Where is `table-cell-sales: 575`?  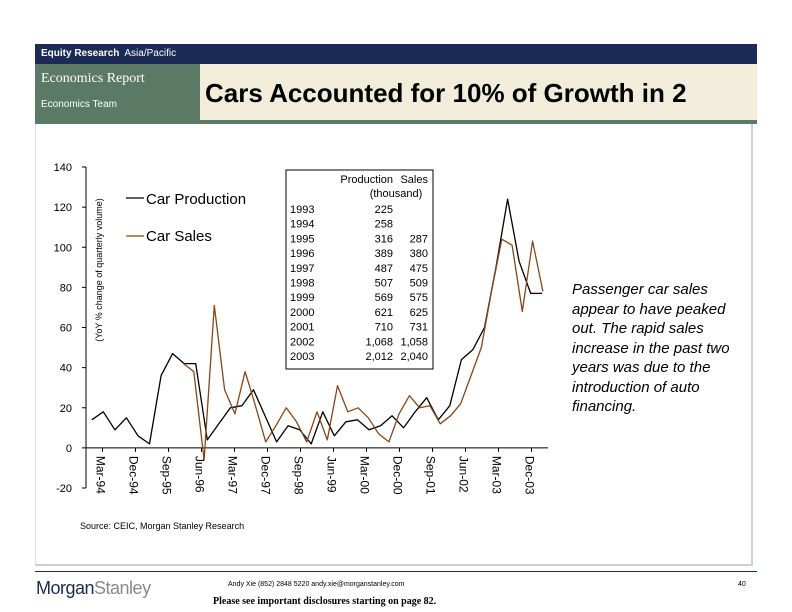 table-cell-sales: 575 is located at coordinates (419, 298).